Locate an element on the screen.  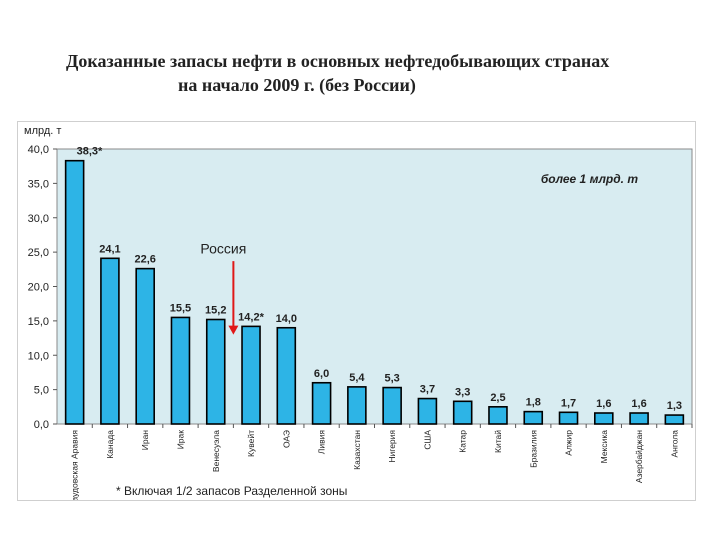
data-label: 5,3 is located at coordinates (391, 379).